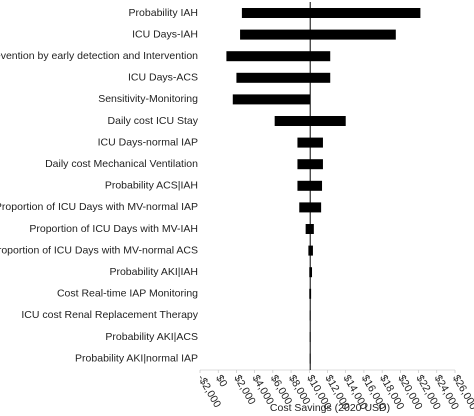 This screenshot has height=416, width=474. Describe the element at coordinates (153, 121) in the screenshot. I see `category-label: Daily cost ICU Stay` at that location.